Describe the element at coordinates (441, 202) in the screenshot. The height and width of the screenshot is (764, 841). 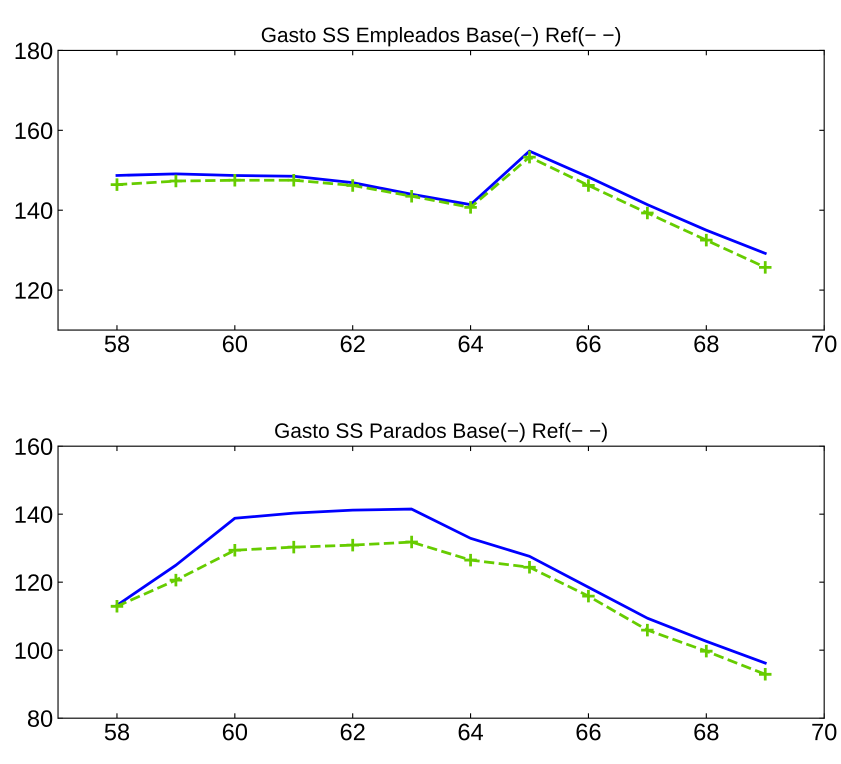
I see `line-series` at that location.